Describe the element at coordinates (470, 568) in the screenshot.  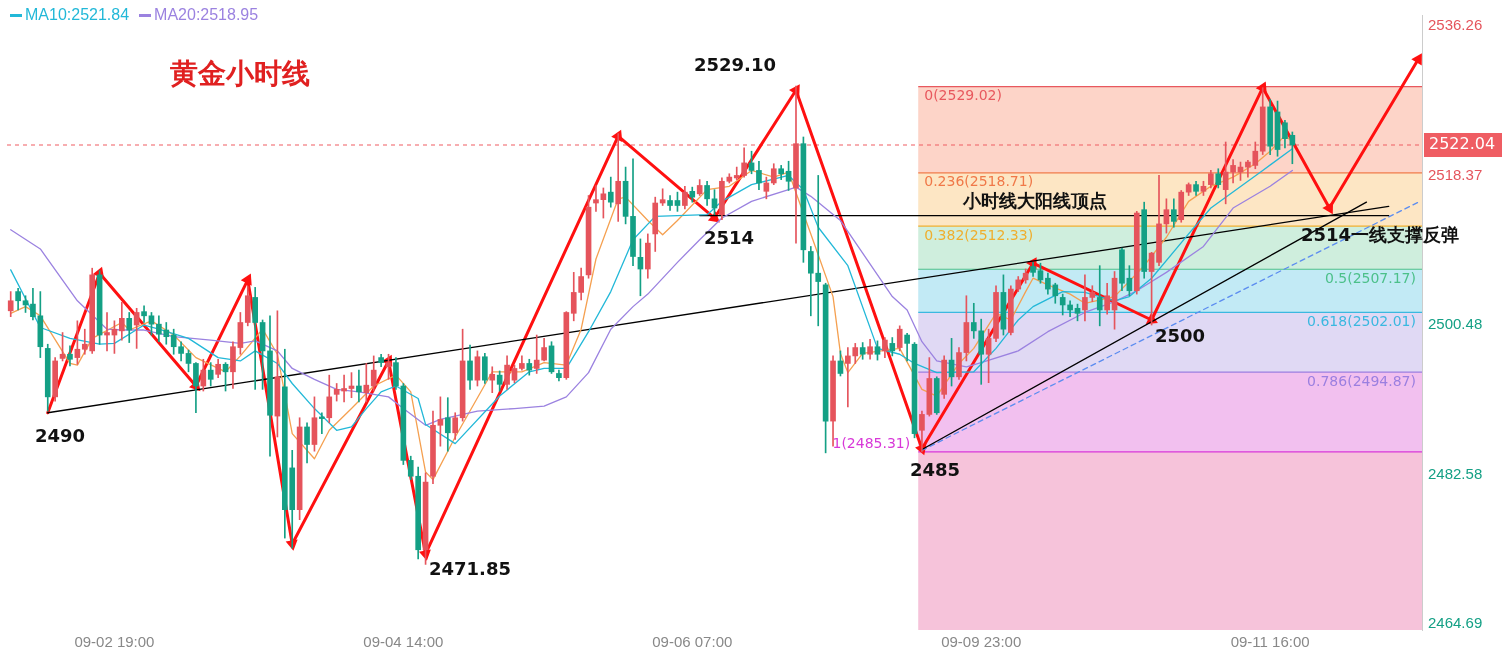
I see `annotation: 2471.85` at that location.